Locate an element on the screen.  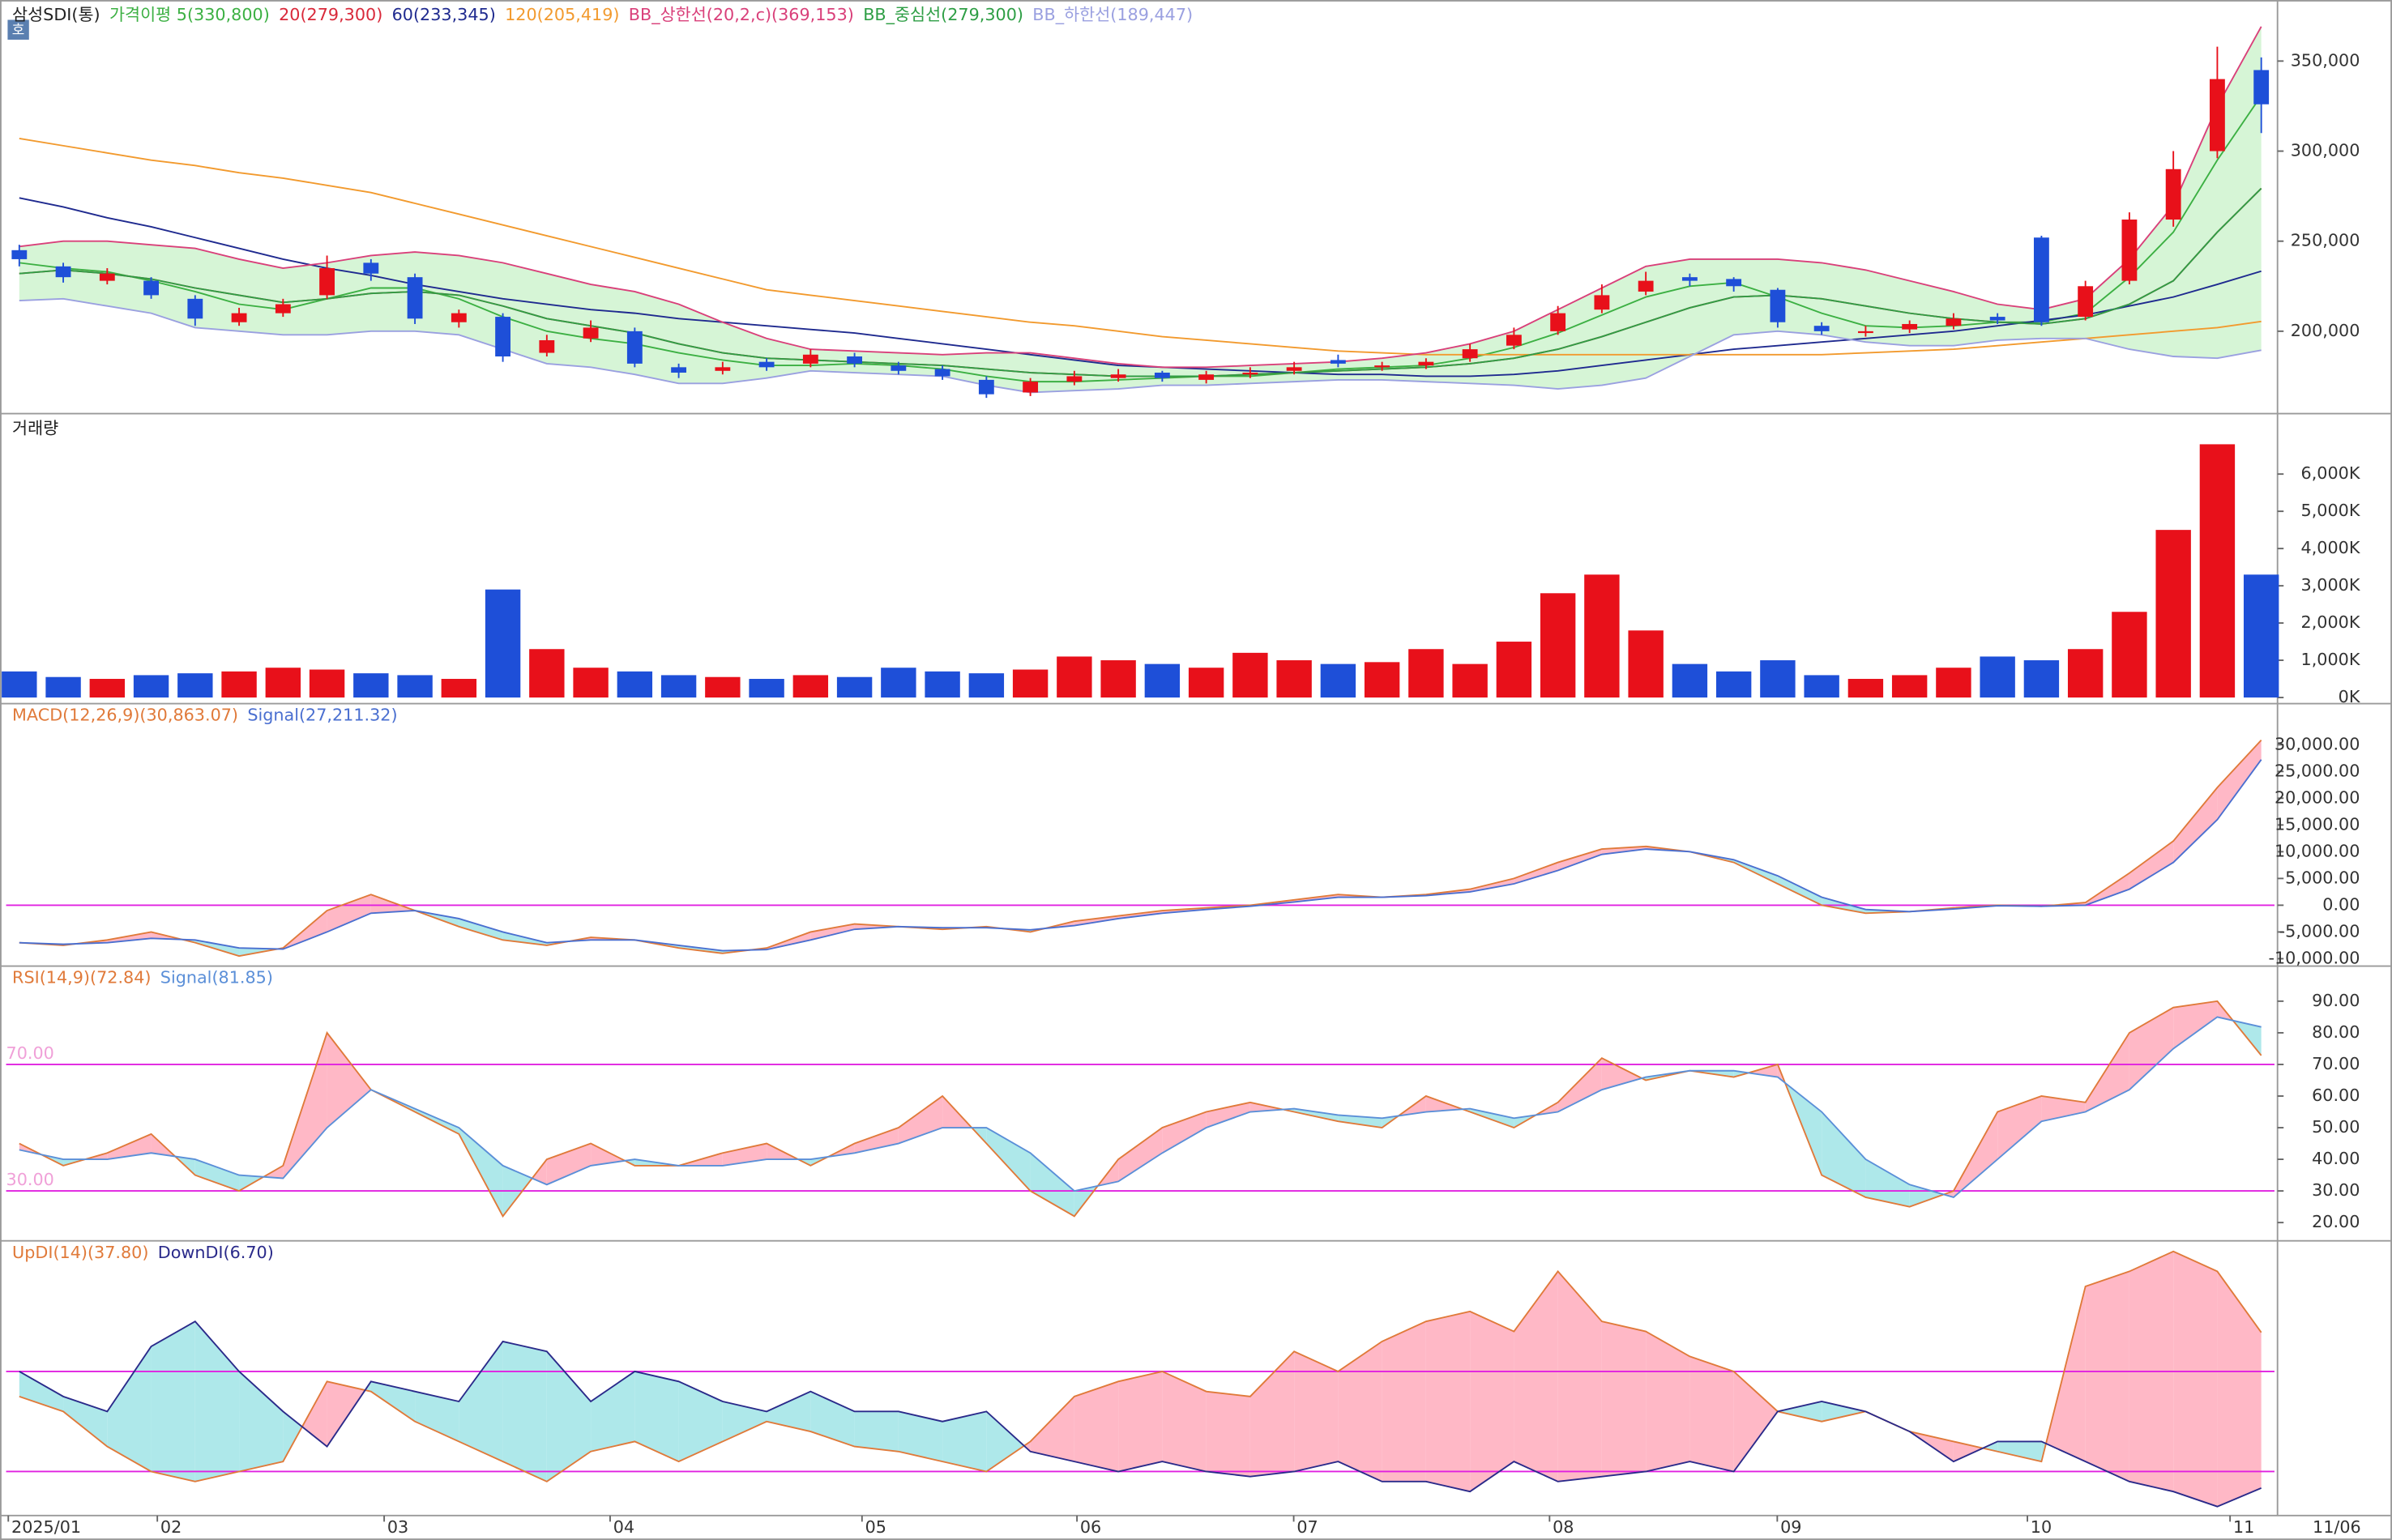
y-tick-label: 40.00 is located at coordinates (2336, 1158).